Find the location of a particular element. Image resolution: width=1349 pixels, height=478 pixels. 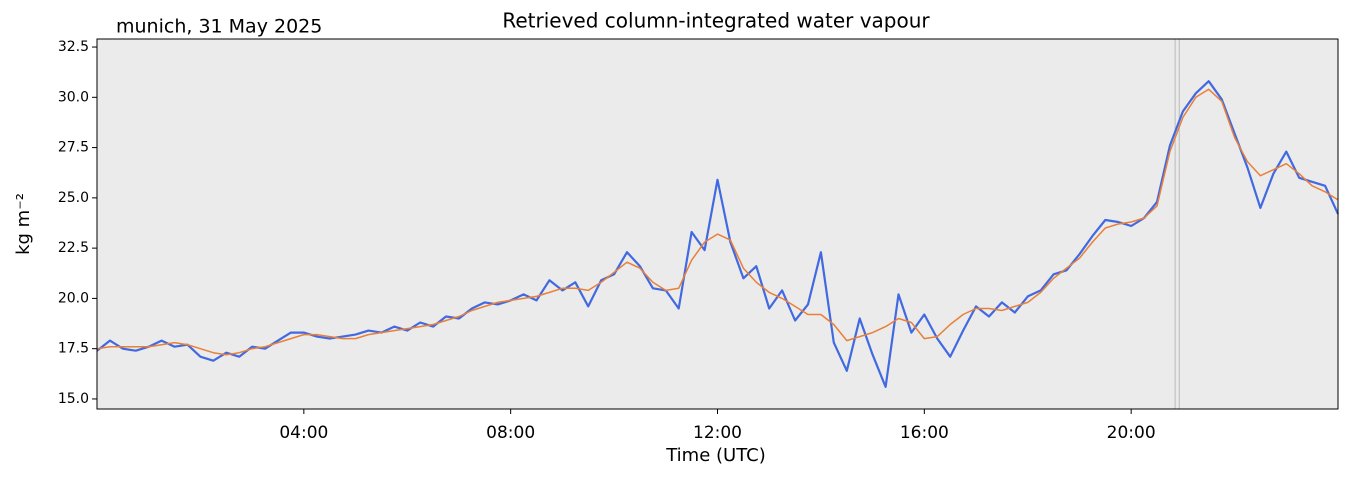

chart-title: Retrieved column-integrated water vapour is located at coordinates (716, 21).